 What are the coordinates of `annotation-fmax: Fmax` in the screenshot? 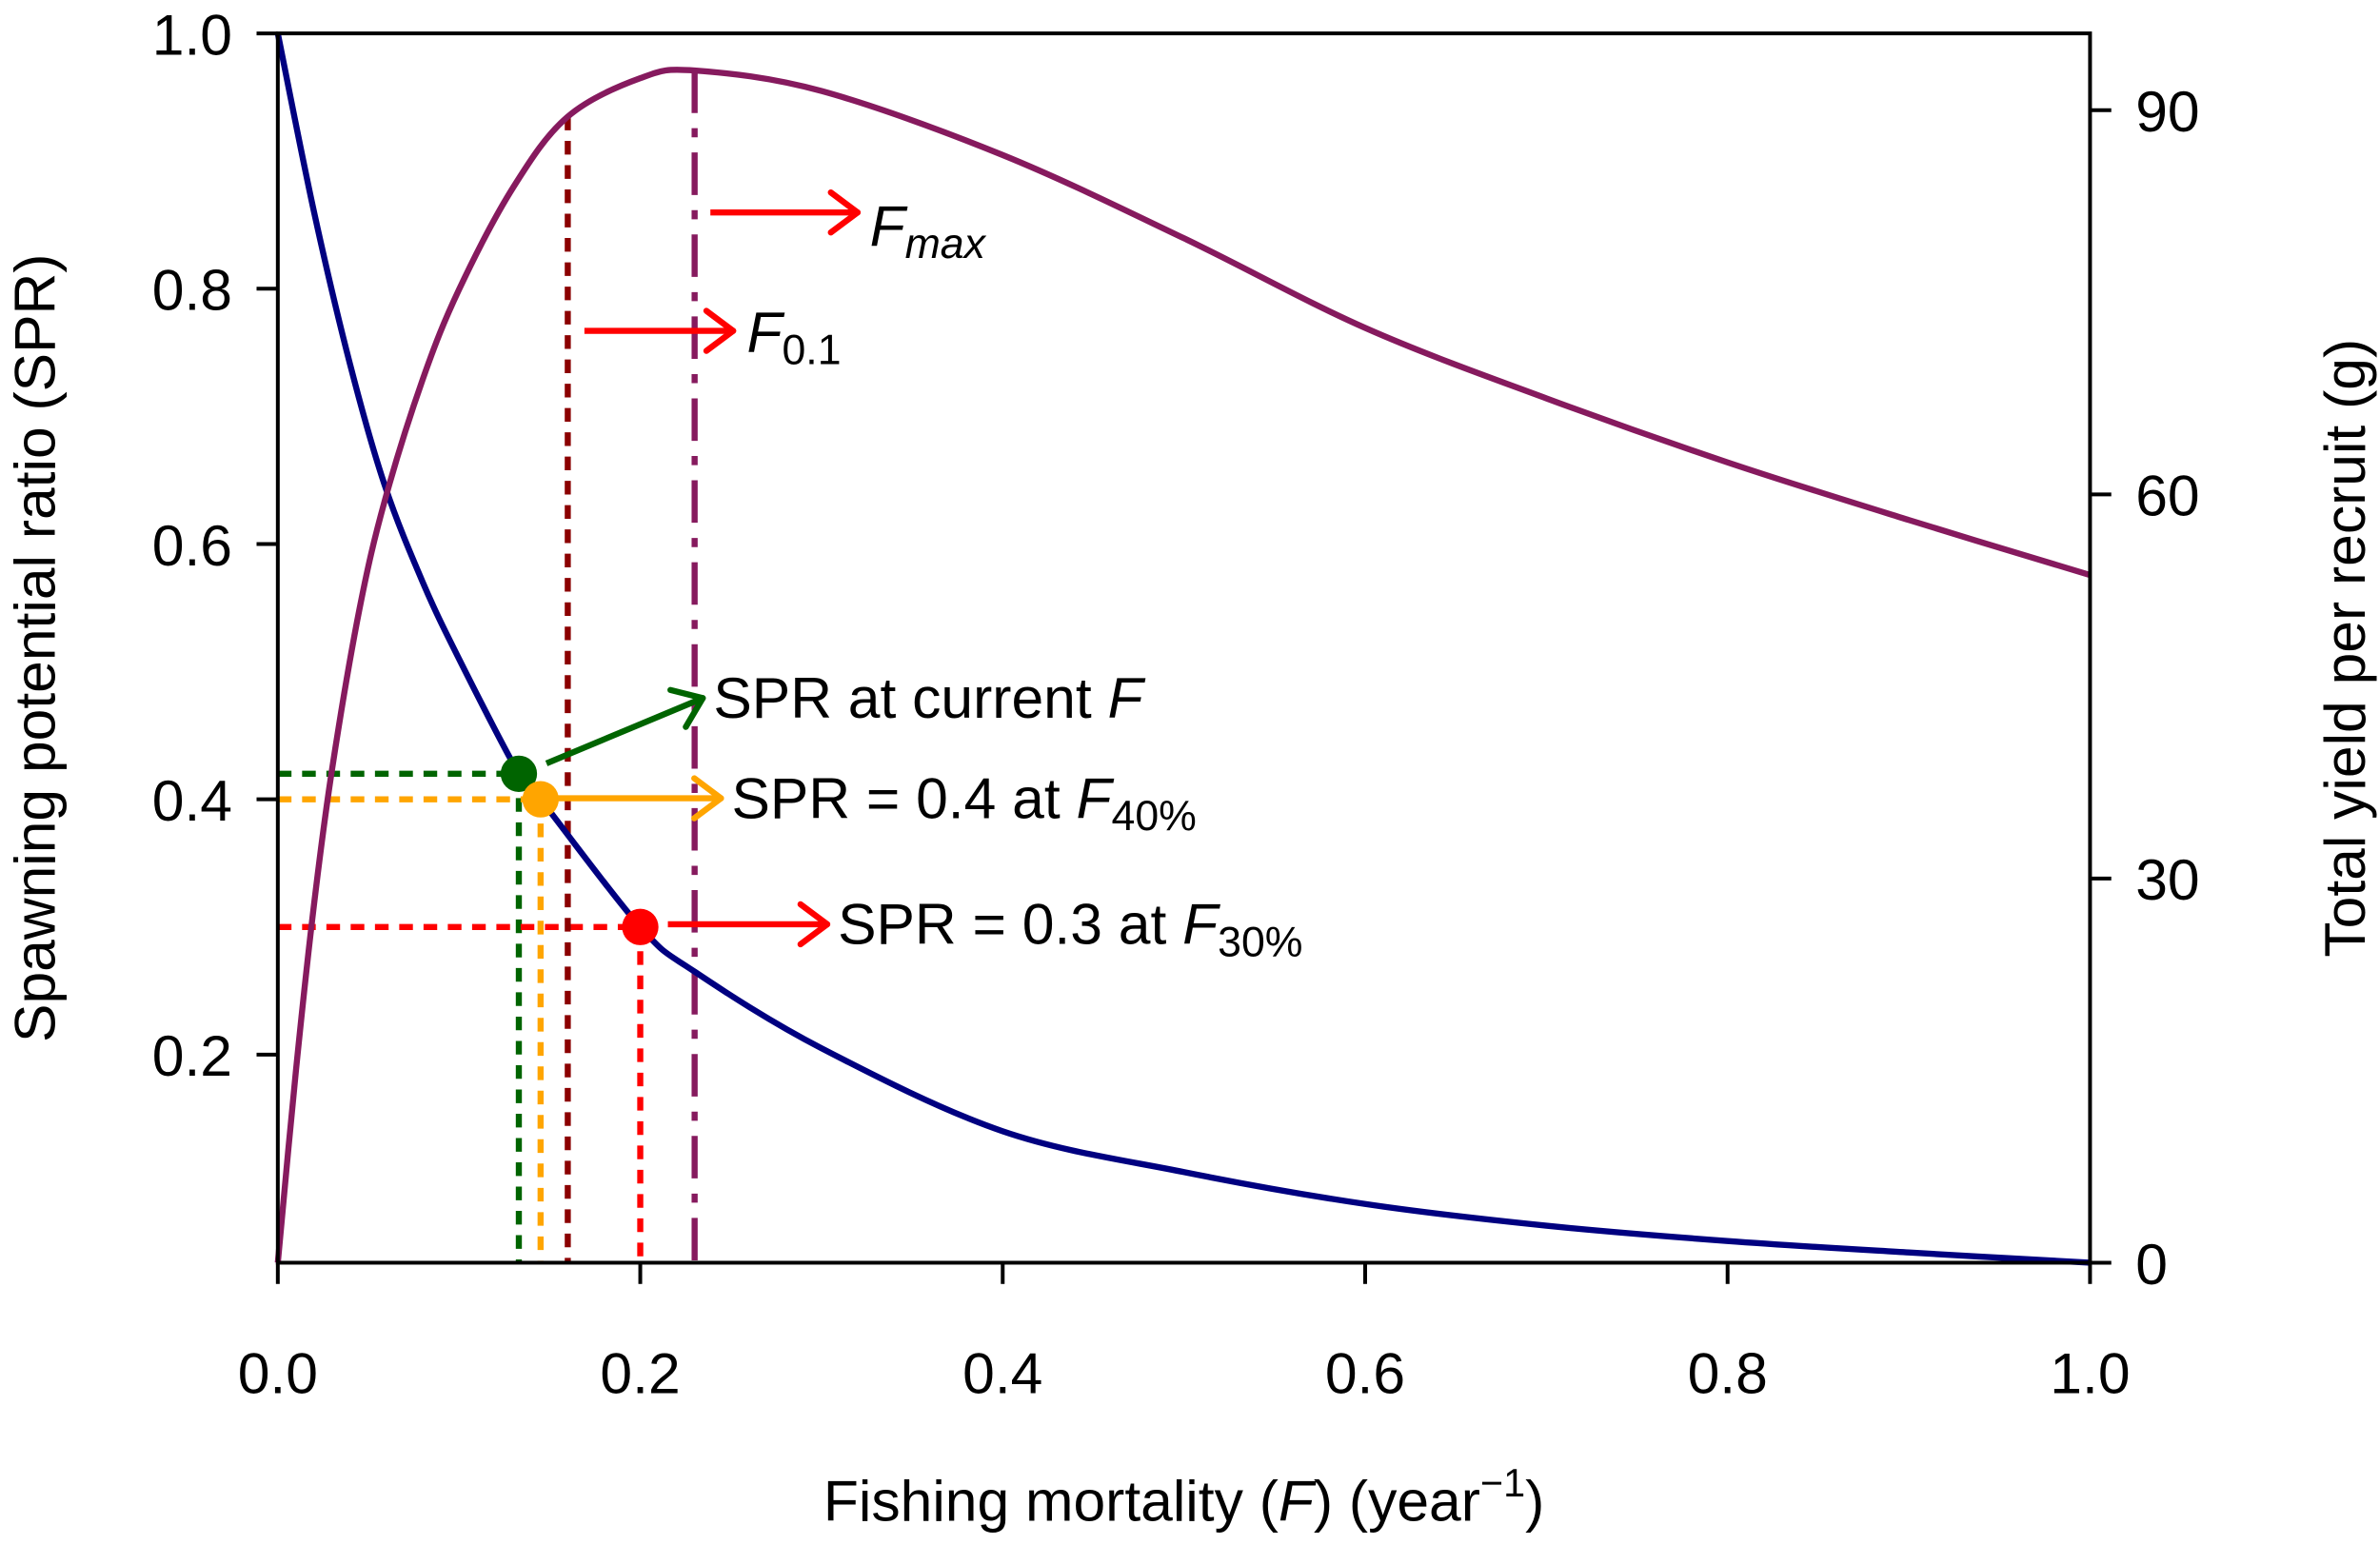 It's located at (928, 230).